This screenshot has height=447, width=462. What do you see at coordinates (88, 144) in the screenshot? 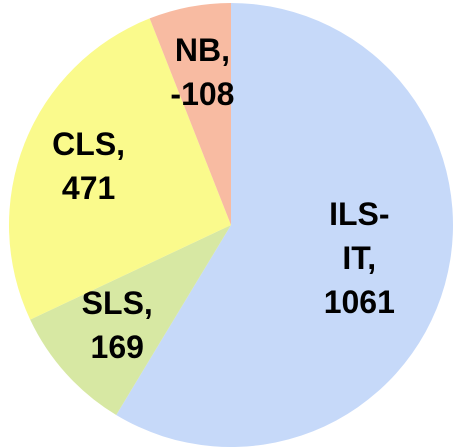
I see `data-label: CLS,` at bounding box center [88, 144].